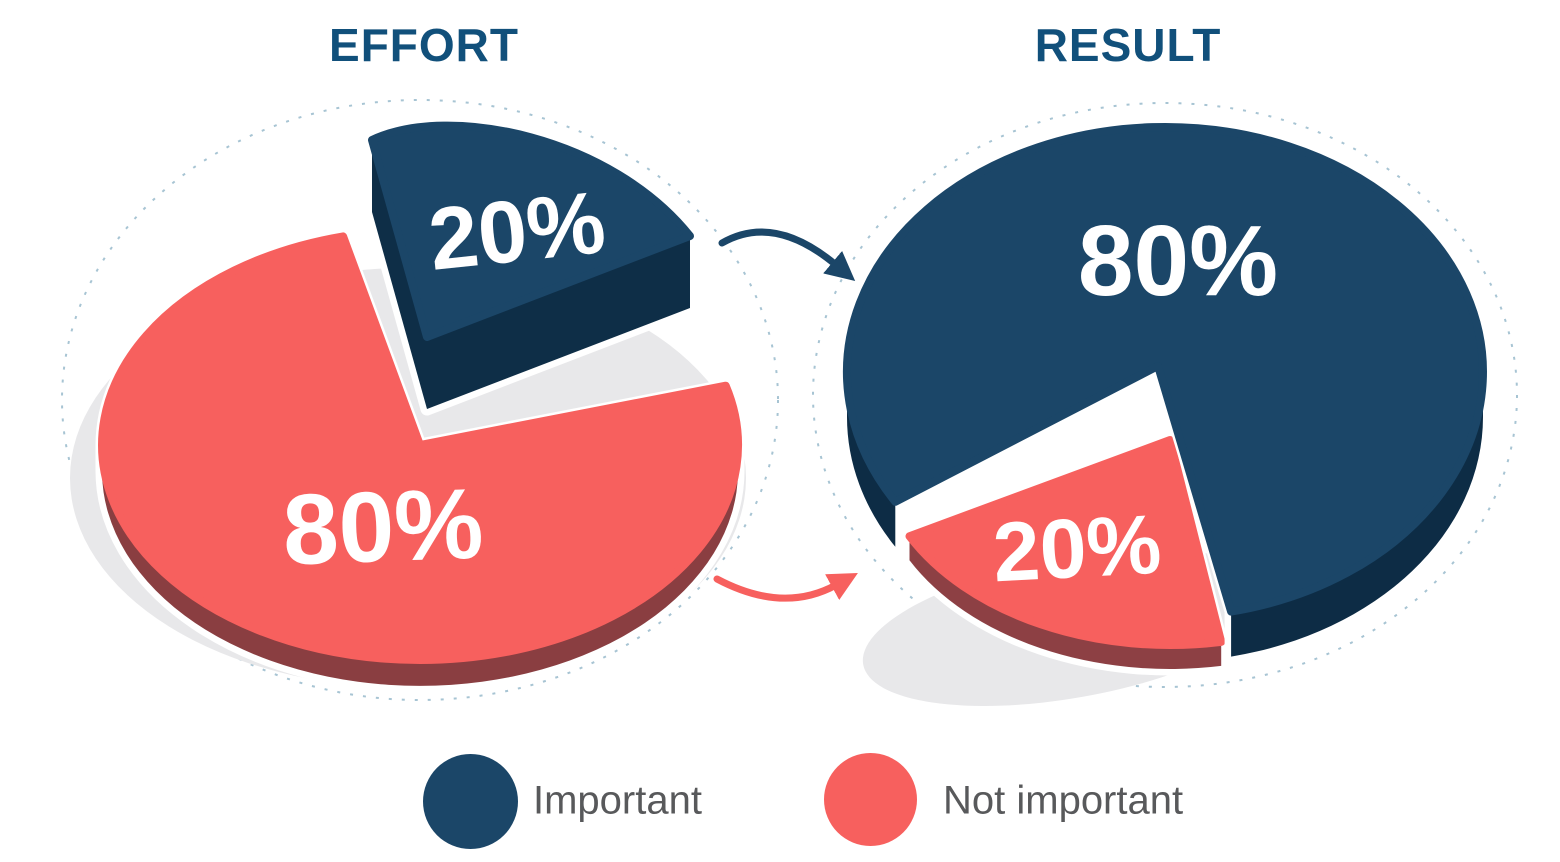  Describe the element at coordinates (424, 45) in the screenshot. I see `effort-title: EFFORT` at that location.